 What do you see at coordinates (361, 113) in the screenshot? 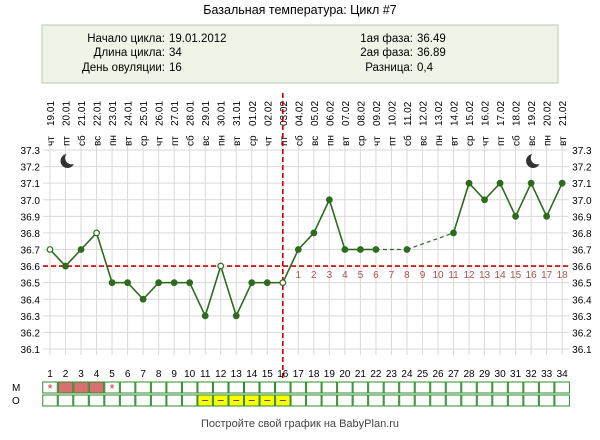
I see `date-label: 08.02` at bounding box center [361, 113].